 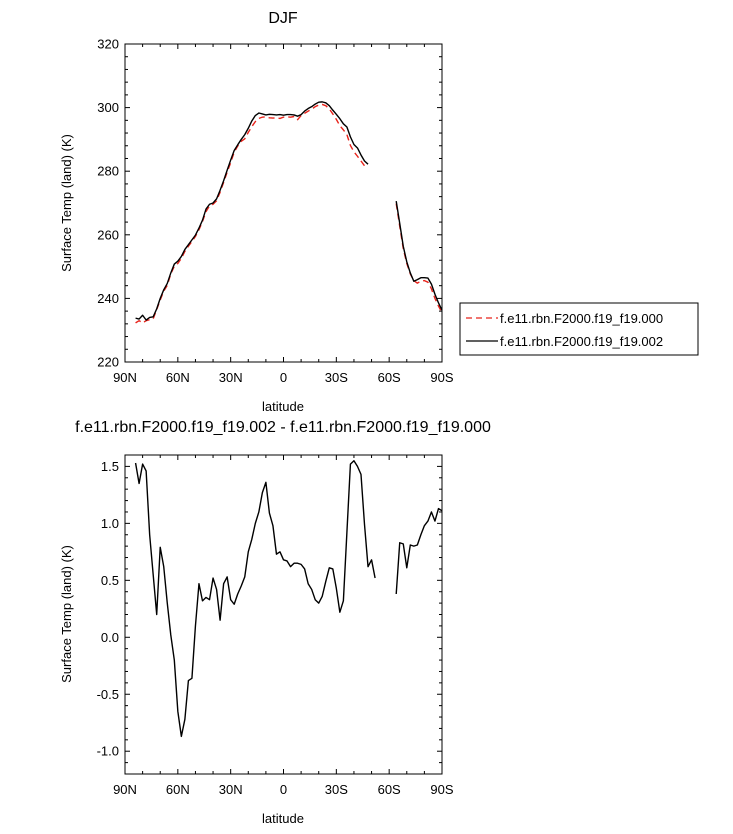 What do you see at coordinates (581, 341) in the screenshot?
I see `legend-label-series-2: f.e11.rbn.F2000.f19_f19.002` at bounding box center [581, 341].